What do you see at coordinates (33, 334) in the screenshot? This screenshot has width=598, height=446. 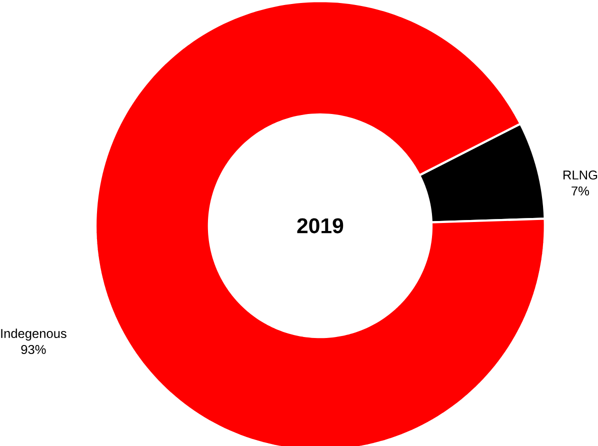 I see `slice-label: Indegenous` at bounding box center [33, 334].